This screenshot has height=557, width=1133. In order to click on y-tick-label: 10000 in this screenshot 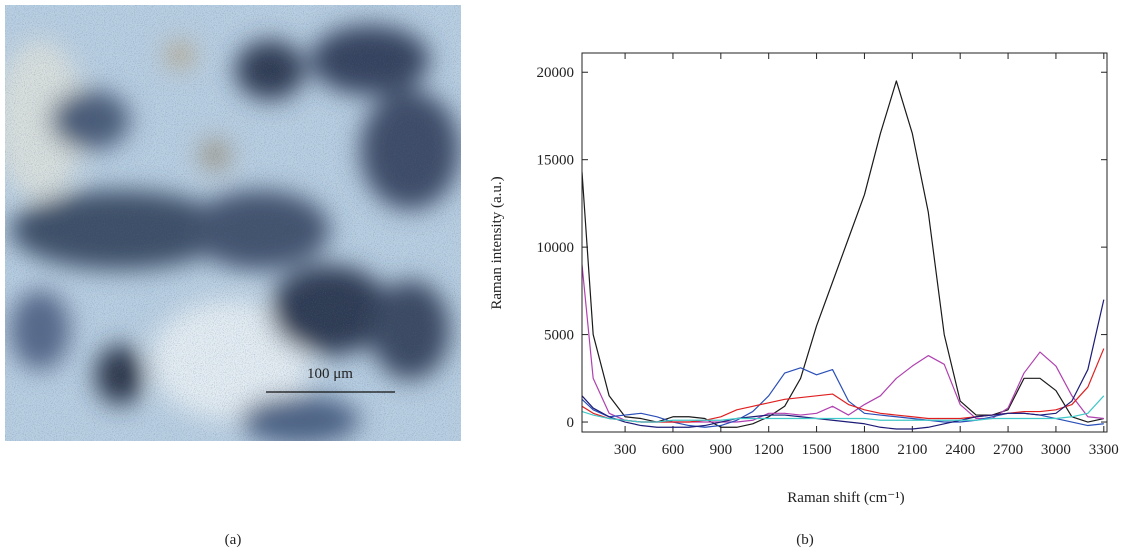, I will do `click(556, 248)`.